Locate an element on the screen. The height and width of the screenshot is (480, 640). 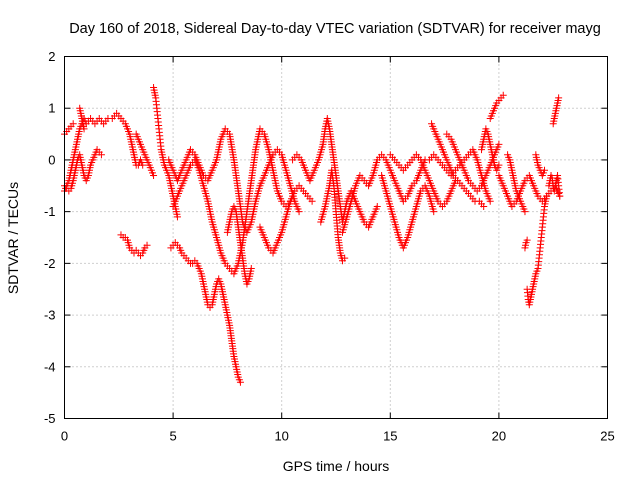
series-arc24 is located at coordinates (516, 183).